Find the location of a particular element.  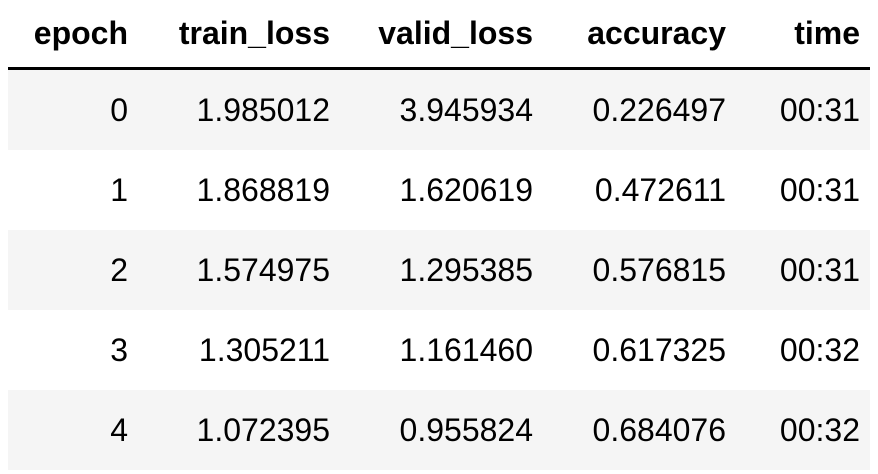

cell-accuracy: 0.617325 is located at coordinates (639, 350).